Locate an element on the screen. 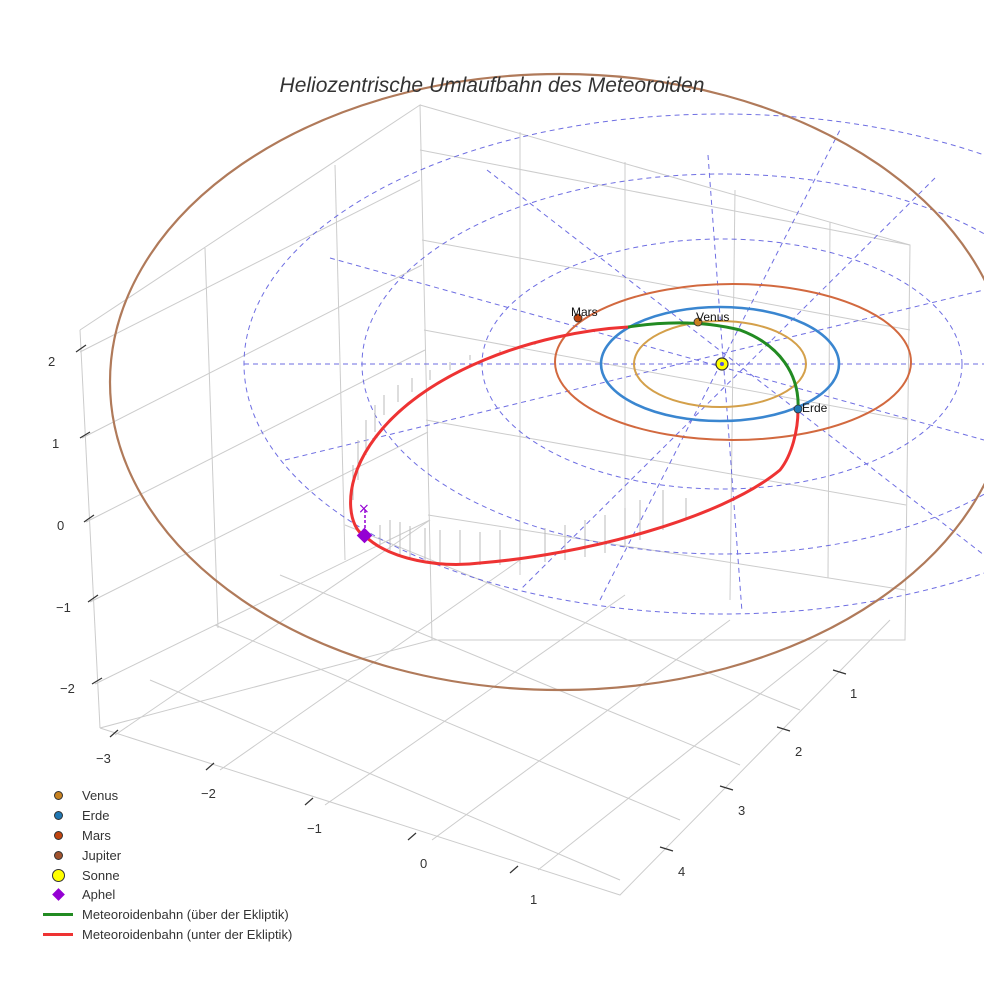  x-tick-neg3: −3 is located at coordinates (103, 758).